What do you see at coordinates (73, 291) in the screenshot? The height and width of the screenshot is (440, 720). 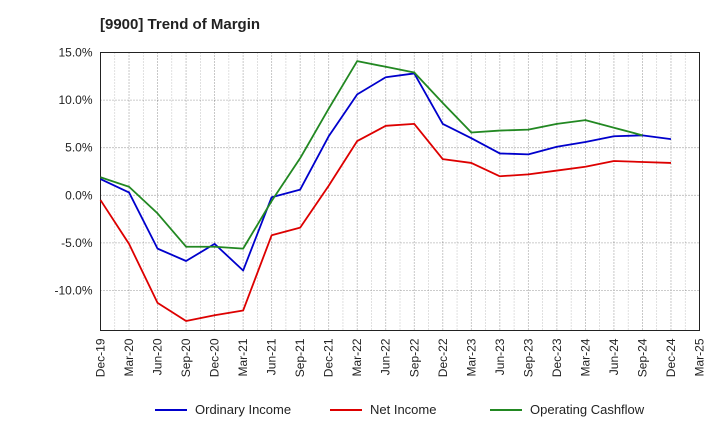 I see `y-tick-label: -10.0%` at bounding box center [73, 291].